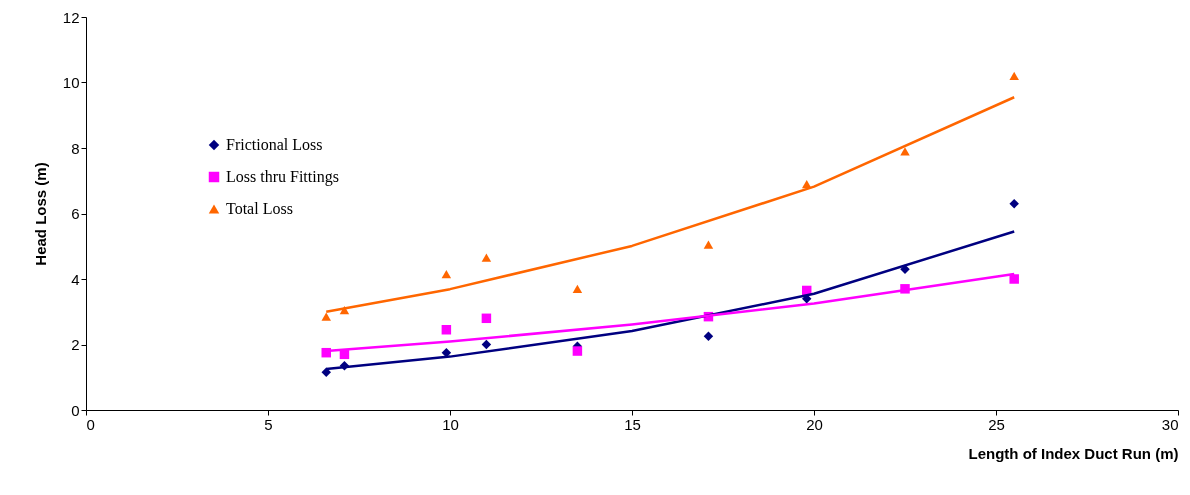 The width and height of the screenshot is (1190, 495). What do you see at coordinates (814, 424) in the screenshot?
I see `x-tick-label: 20` at bounding box center [814, 424].